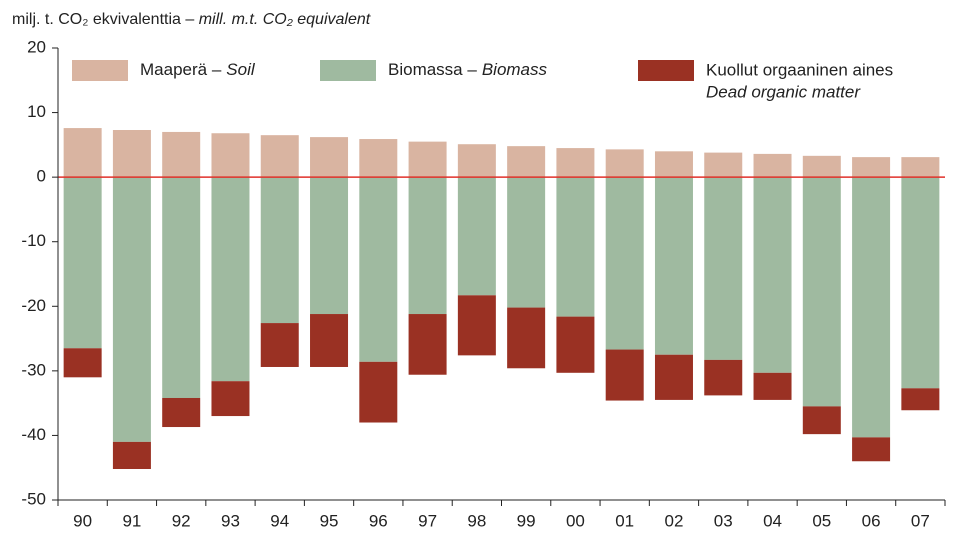 The image size is (954, 547). I want to click on y-label-en: mill. m.t. CO₂ equivalent, so click(285, 19).